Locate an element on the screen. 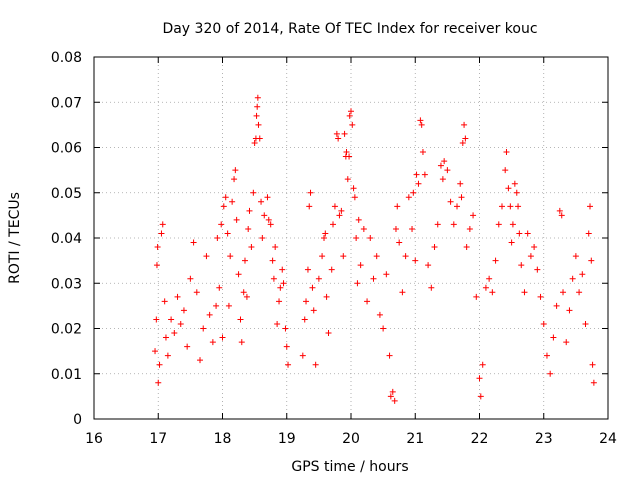 The image size is (640, 480). x-tick-label: 23 is located at coordinates (544, 439).